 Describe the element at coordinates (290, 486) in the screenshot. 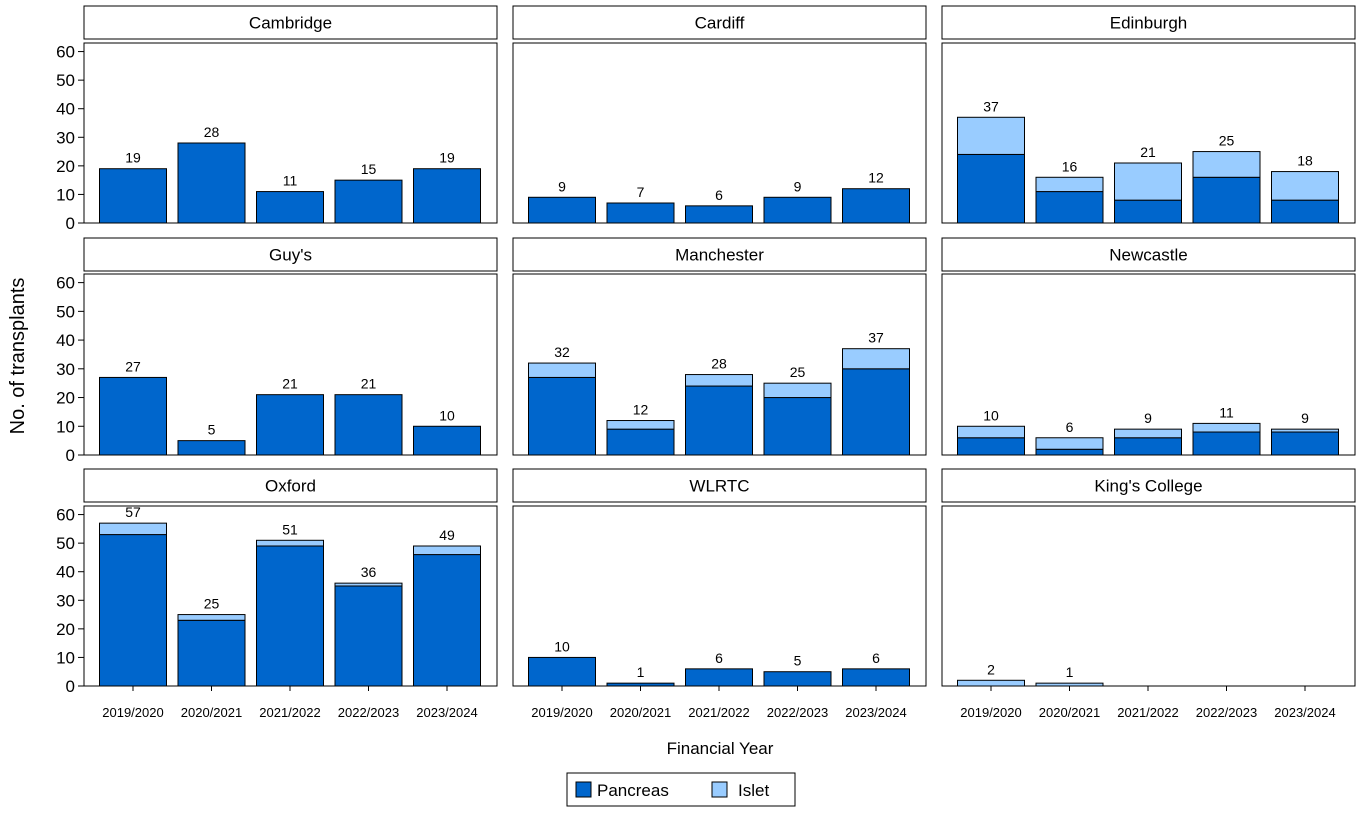

I see `panel-title: Oxford` at that location.